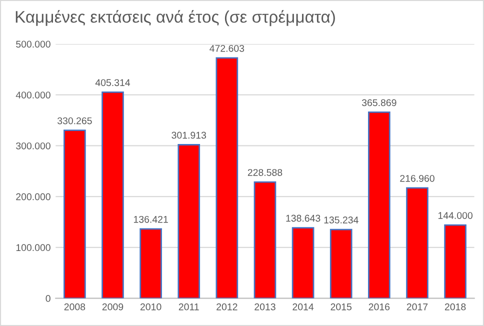 The image size is (484, 326). Describe the element at coordinates (417, 306) in the screenshot. I see `x-tick-label: 2017` at that location.